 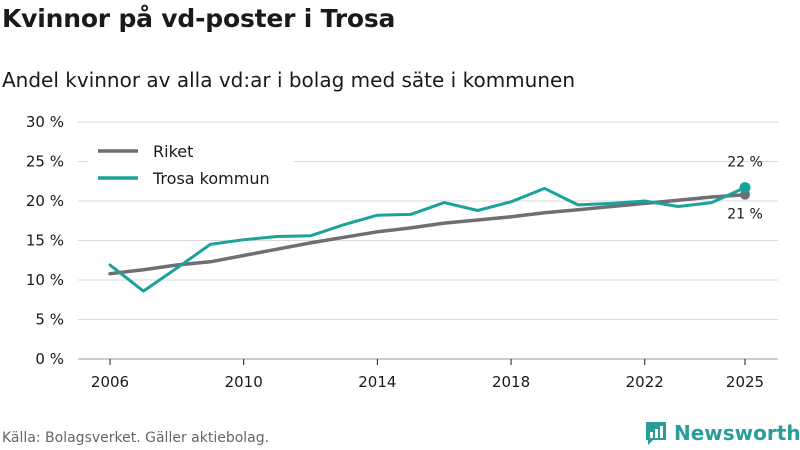 I want to click on legend-background, so click(x=191, y=166).